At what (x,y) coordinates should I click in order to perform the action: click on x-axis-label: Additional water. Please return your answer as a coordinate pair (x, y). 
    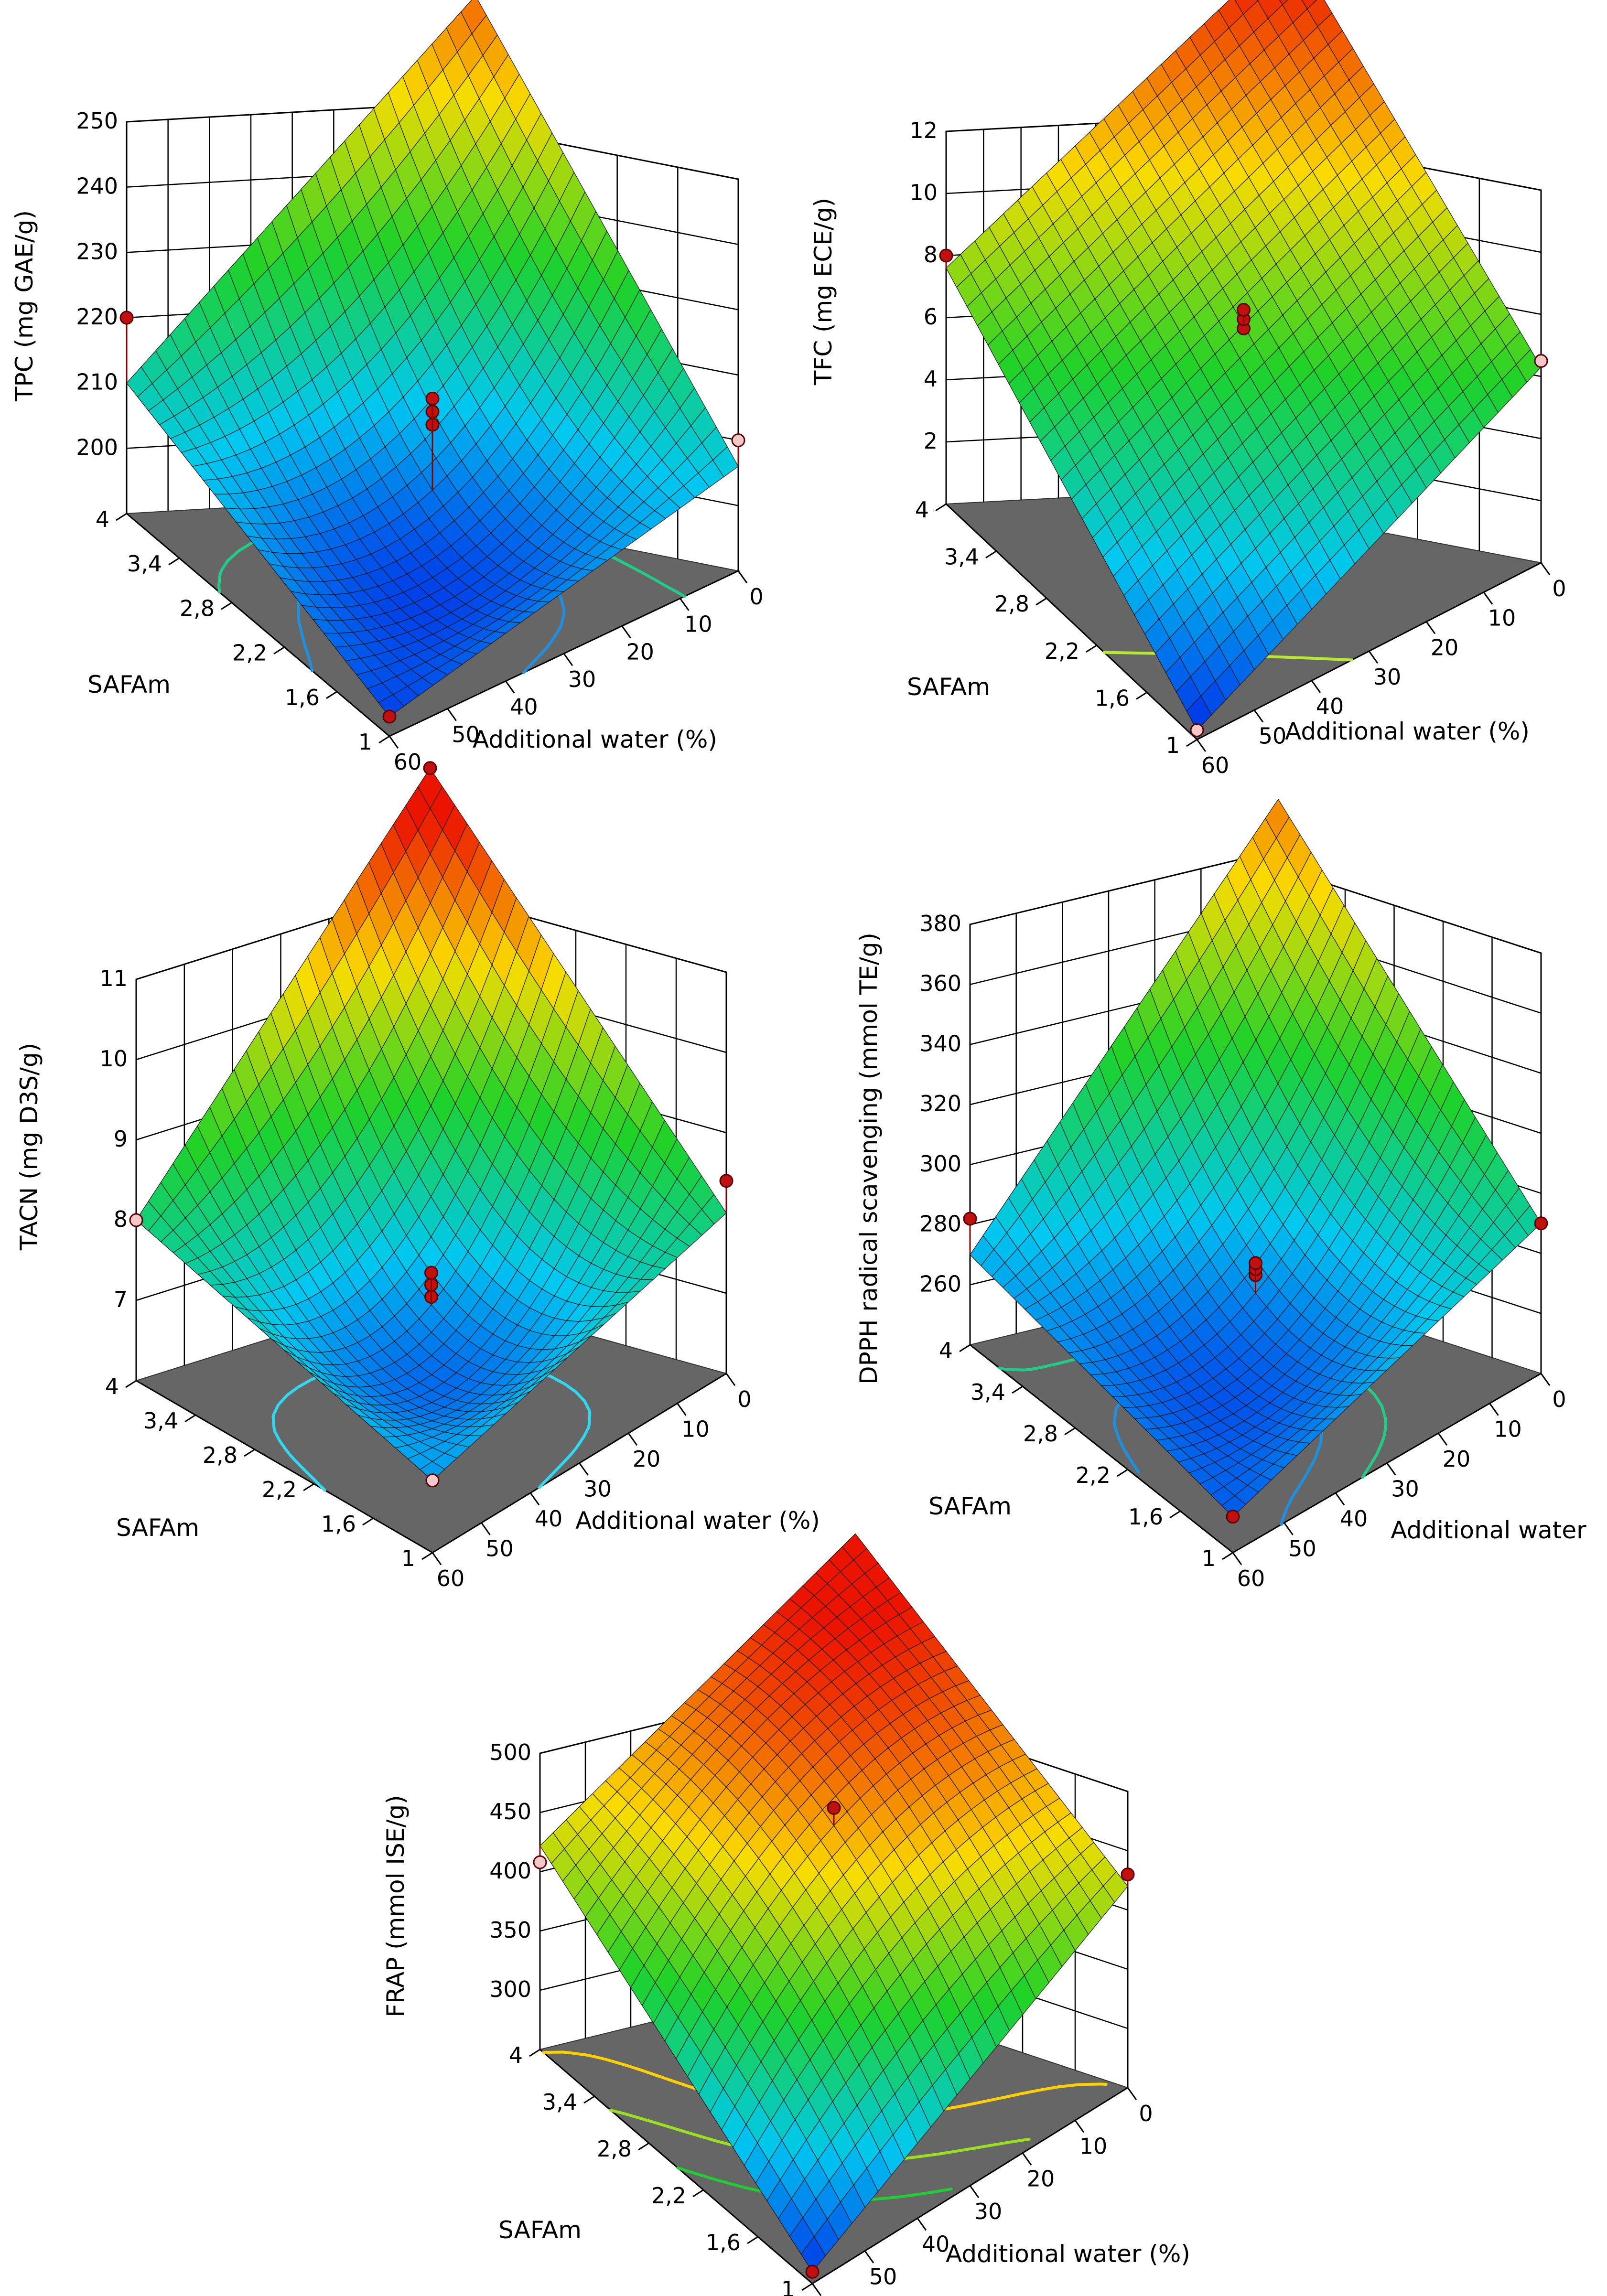
    Looking at the image, I should click on (1488, 1530).